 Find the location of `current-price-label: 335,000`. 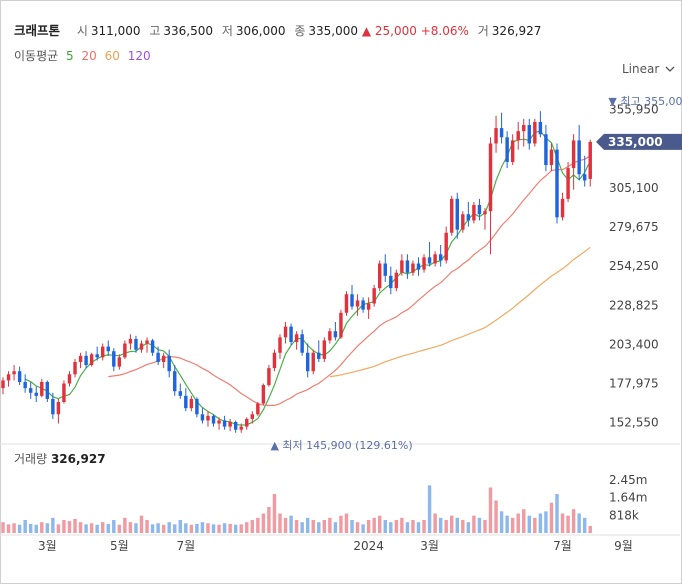

current-price-label: 335,000 is located at coordinates (635, 142).